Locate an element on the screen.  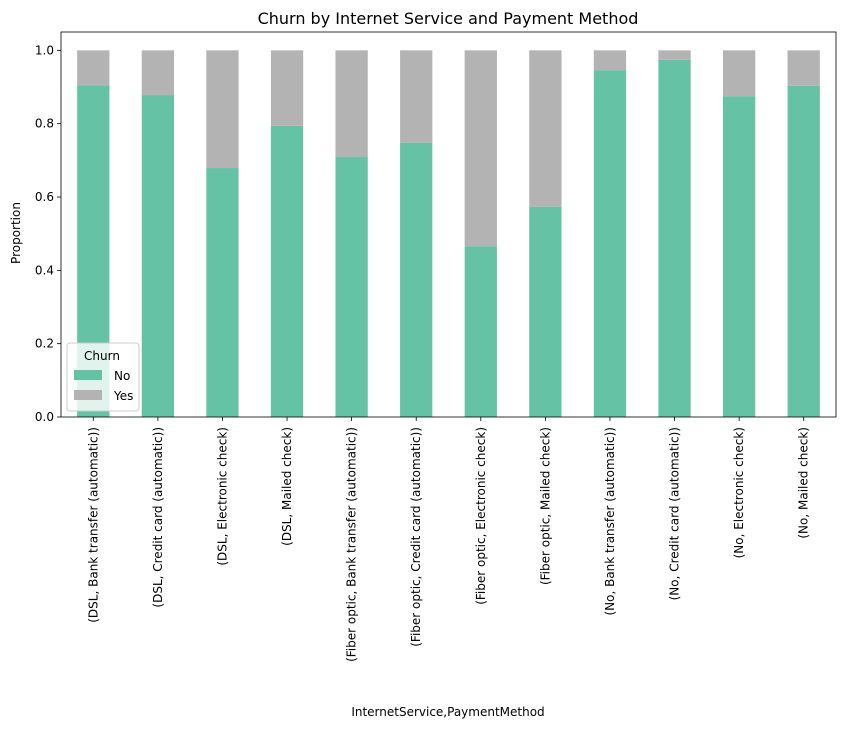
y-tick-label: 0.0 is located at coordinates (44, 417).